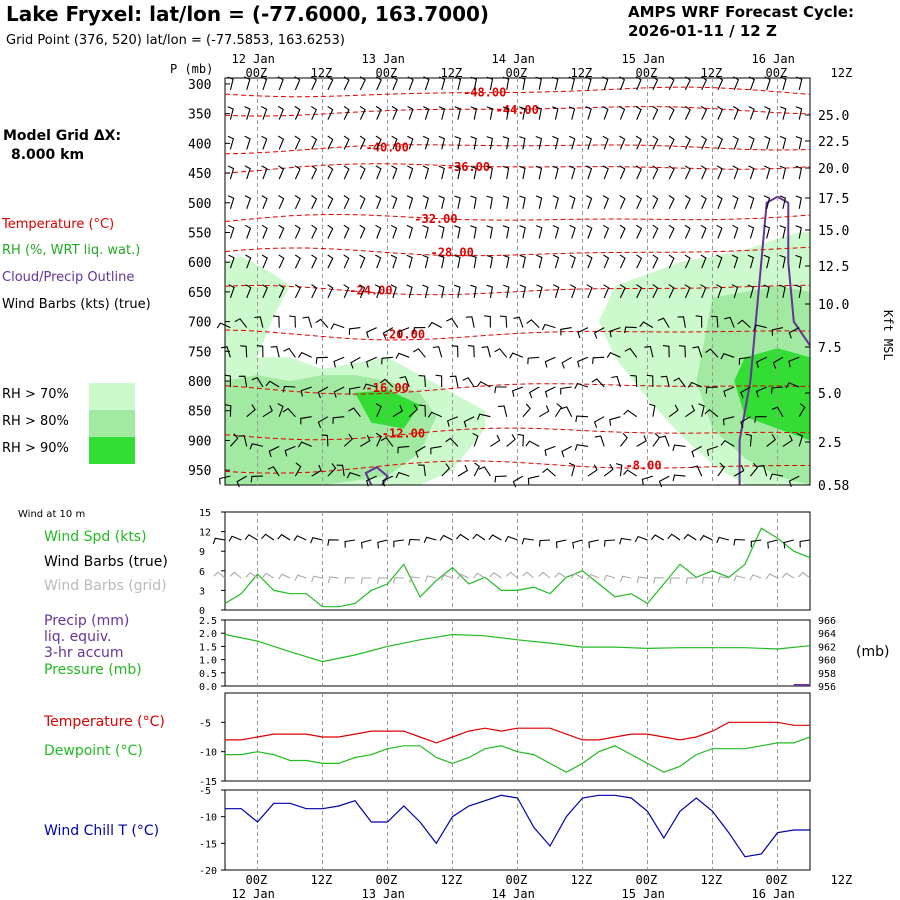  Describe the element at coordinates (517, 110) in the screenshot. I see `temperature-contour-label: -44.00` at that location.